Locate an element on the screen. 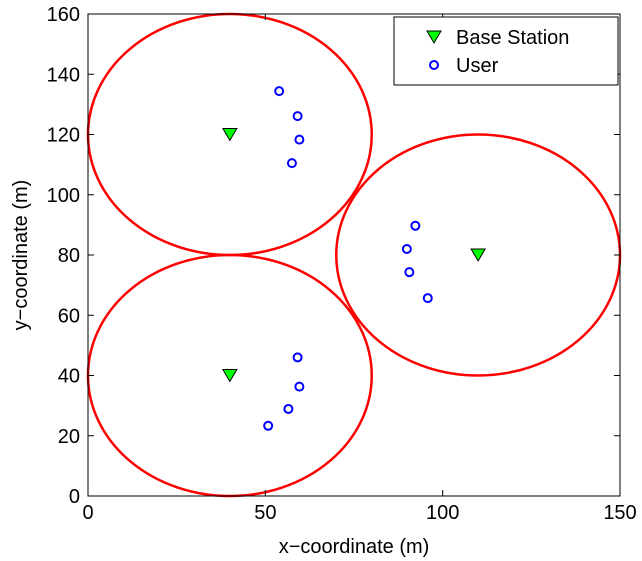  legend-box is located at coordinates (506, 51).